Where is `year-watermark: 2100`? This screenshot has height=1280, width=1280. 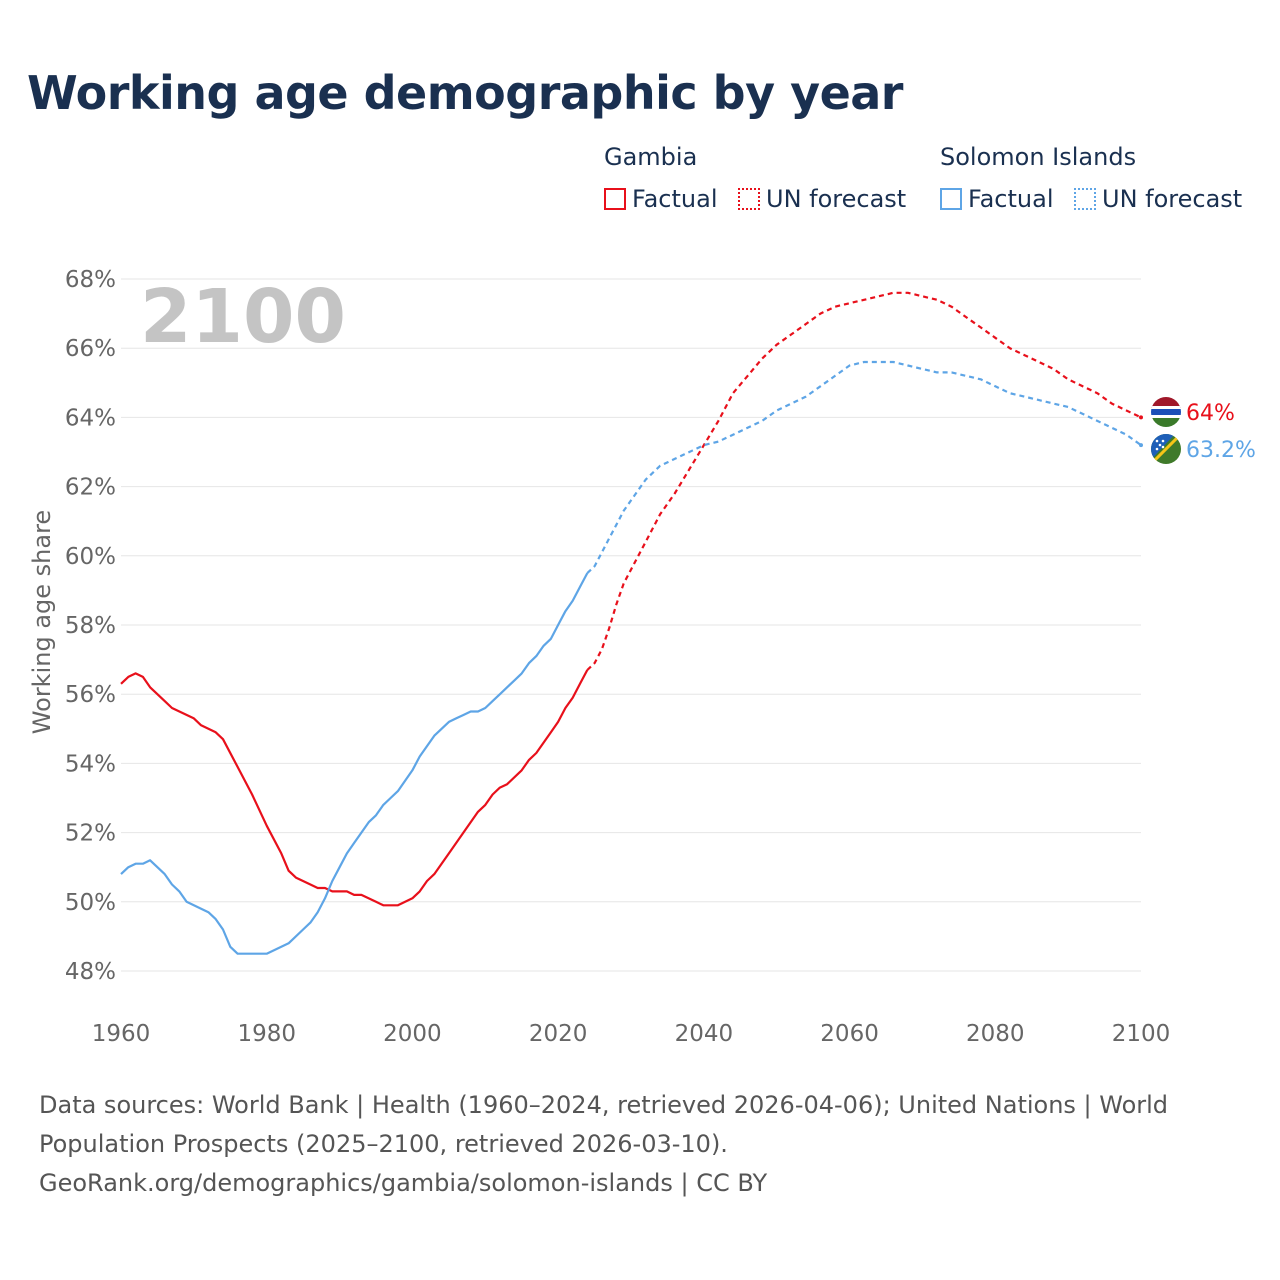
year-watermark: 2100 is located at coordinates (243, 317).